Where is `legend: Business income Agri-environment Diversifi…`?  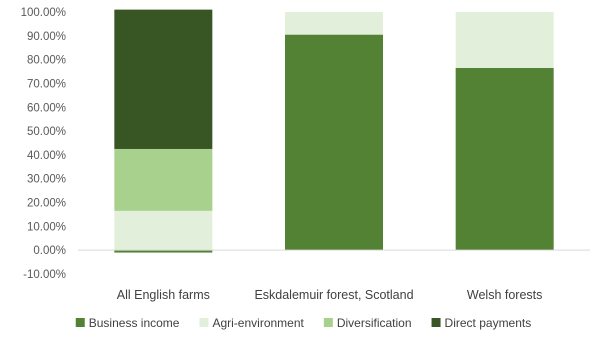
legend: Business income Agri-environment Diversifi… is located at coordinates (303, 323).